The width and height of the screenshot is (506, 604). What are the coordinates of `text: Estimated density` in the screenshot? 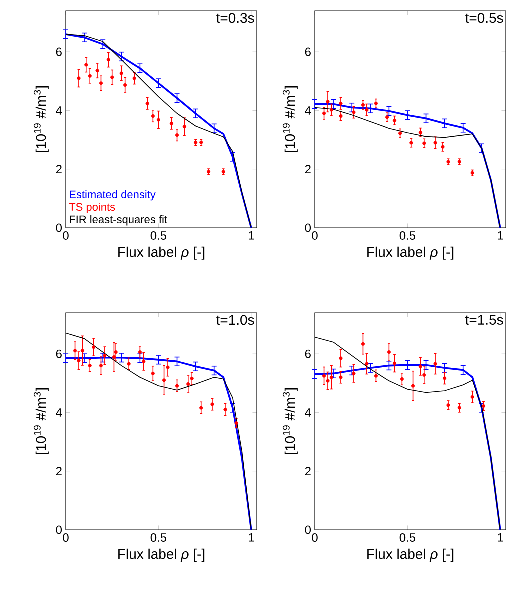 It's located at (113, 195).